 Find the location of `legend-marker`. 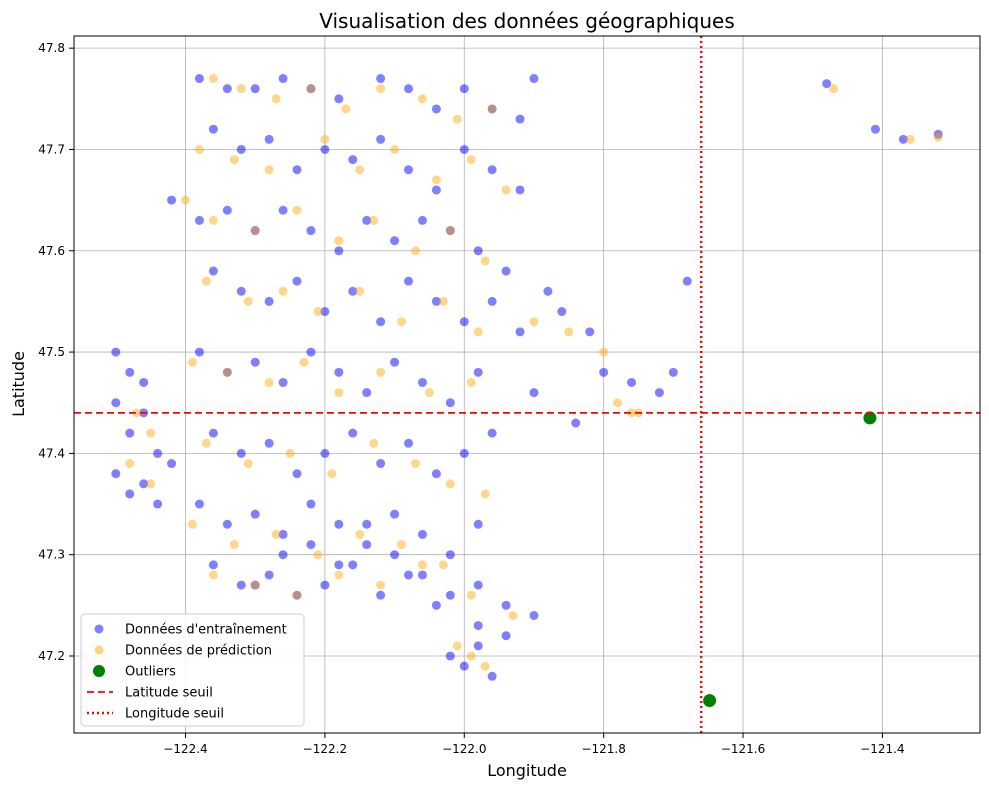

legend-marker is located at coordinates (99, 650).